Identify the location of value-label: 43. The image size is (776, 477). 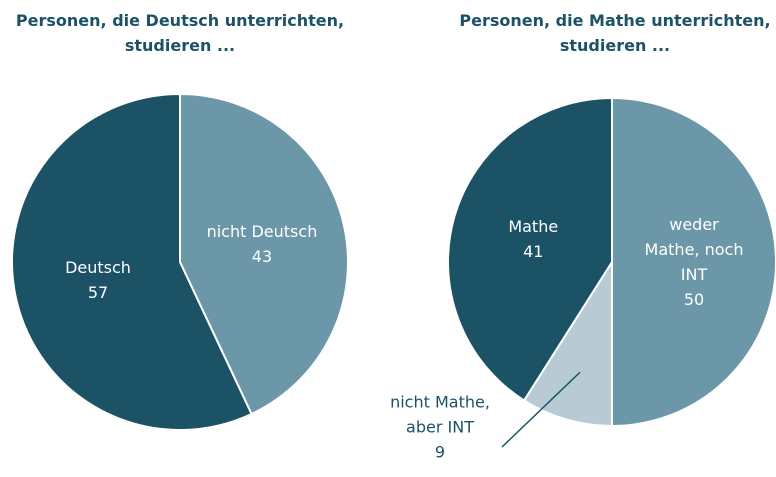
(262, 256).